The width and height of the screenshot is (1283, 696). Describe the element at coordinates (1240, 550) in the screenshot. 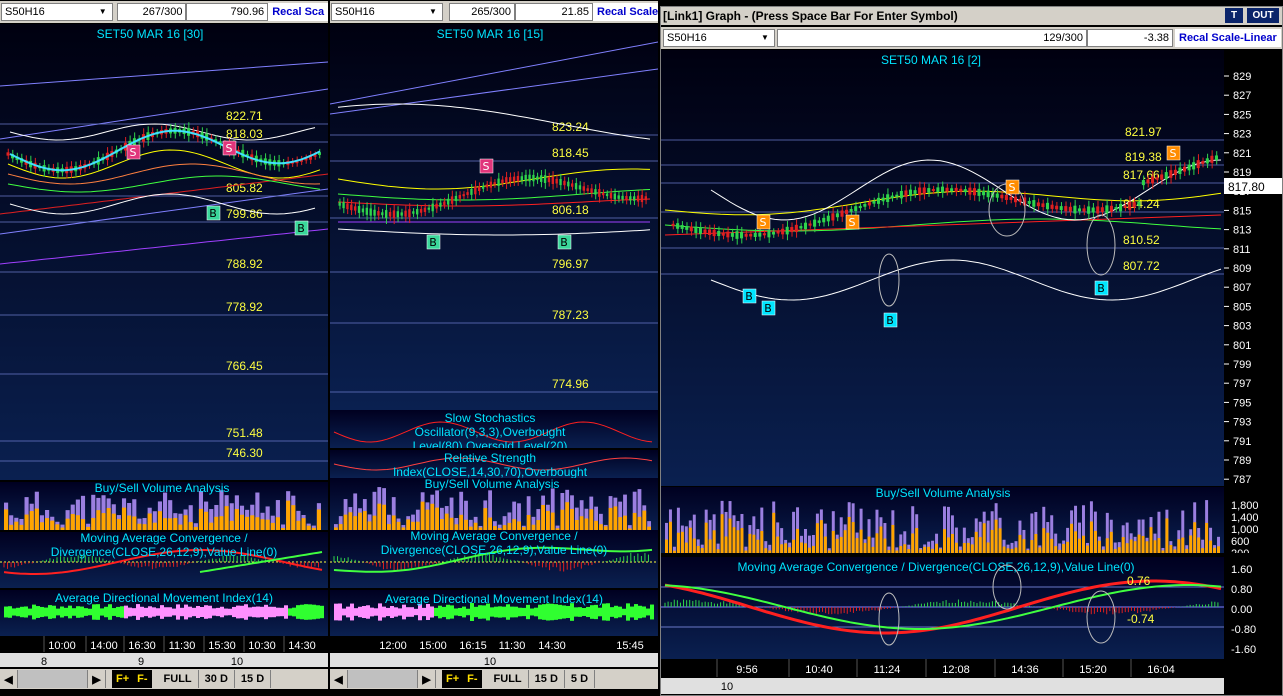

I see `volume-axis-label: 200` at that location.